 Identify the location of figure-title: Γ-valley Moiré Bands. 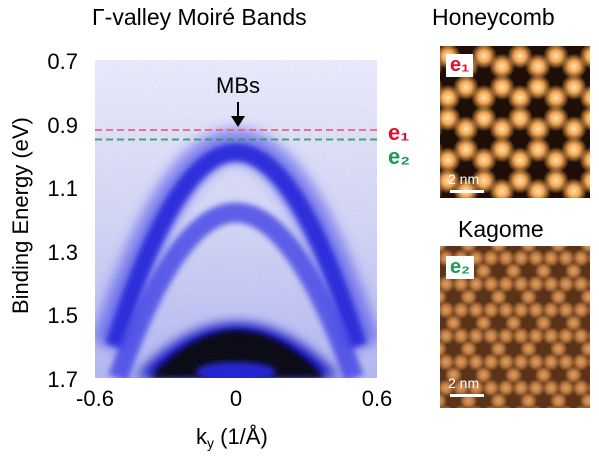
(199, 17).